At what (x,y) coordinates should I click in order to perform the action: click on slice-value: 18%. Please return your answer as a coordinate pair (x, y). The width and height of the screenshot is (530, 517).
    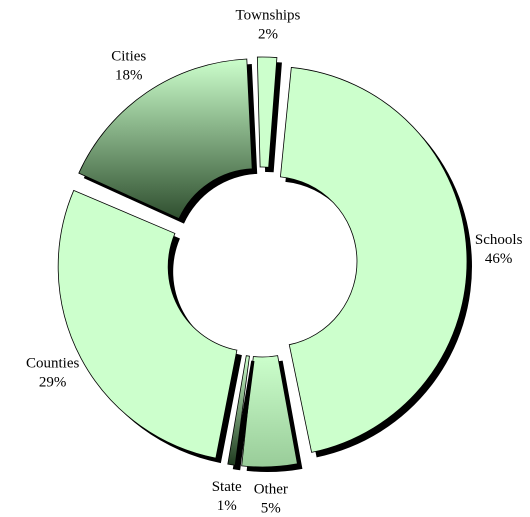
    Looking at the image, I should click on (129, 75).